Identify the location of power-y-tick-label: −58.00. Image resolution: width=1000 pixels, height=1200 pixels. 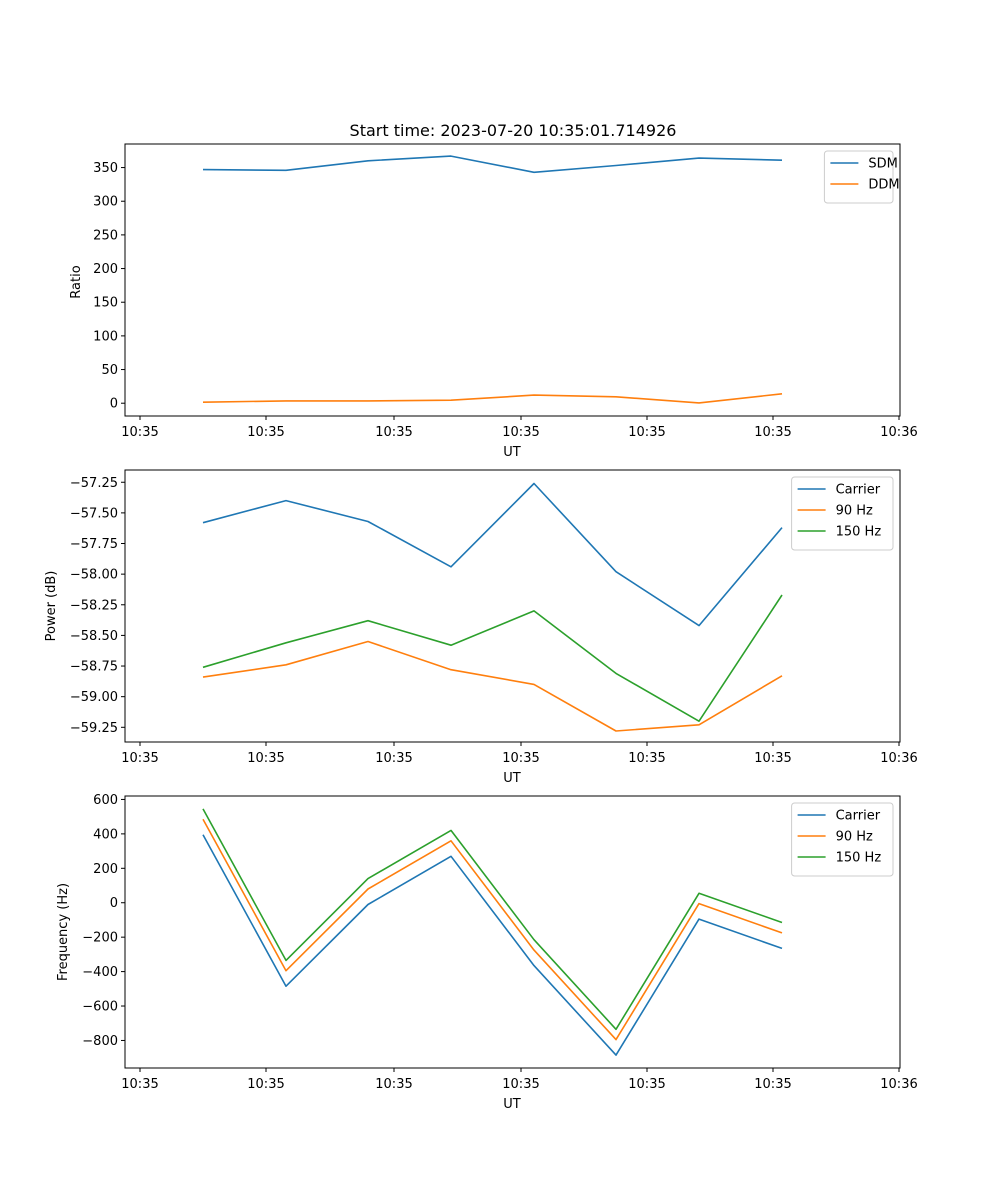
(94, 575).